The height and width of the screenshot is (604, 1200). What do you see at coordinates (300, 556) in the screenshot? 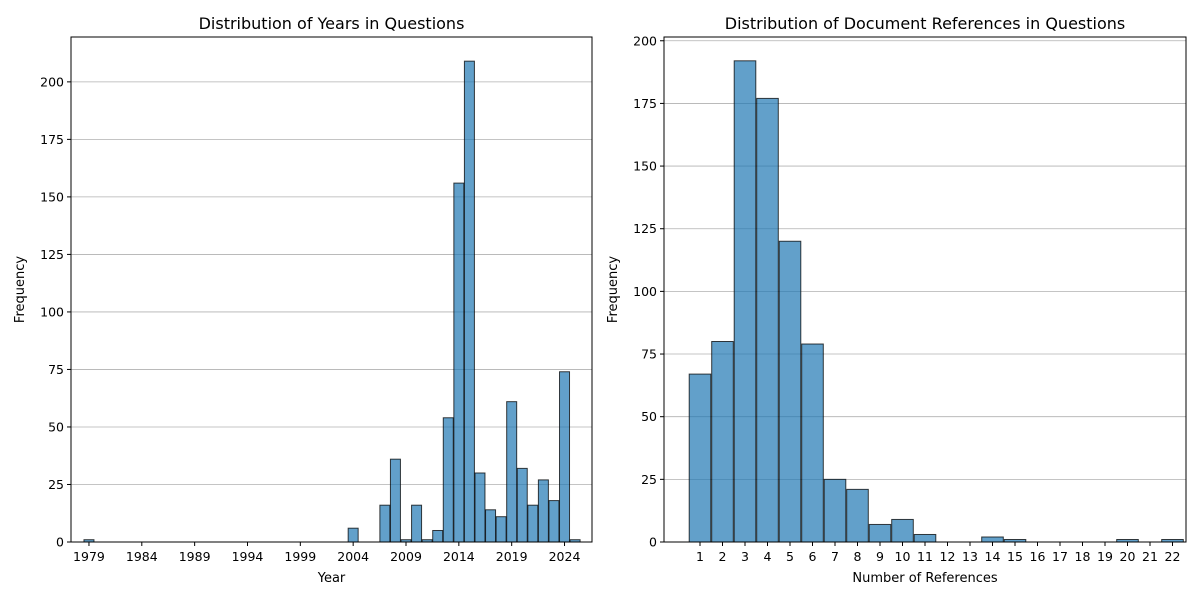
I see `x-tick-label: 1999` at bounding box center [300, 556].